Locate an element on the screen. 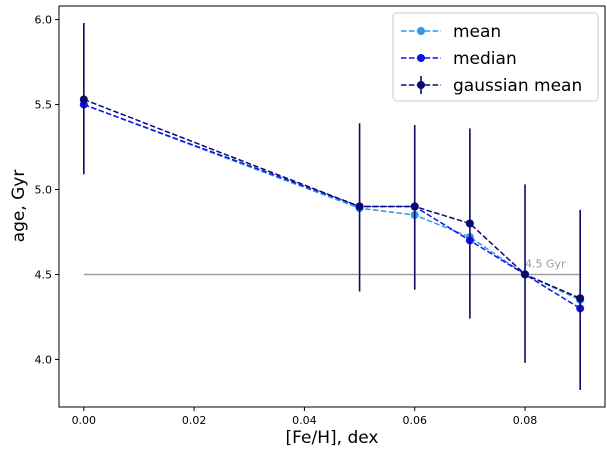 The height and width of the screenshot is (450, 607). y-axis-ticks: 4.0 4.5 5.0 5.5 6.0 is located at coordinates (47, 190).